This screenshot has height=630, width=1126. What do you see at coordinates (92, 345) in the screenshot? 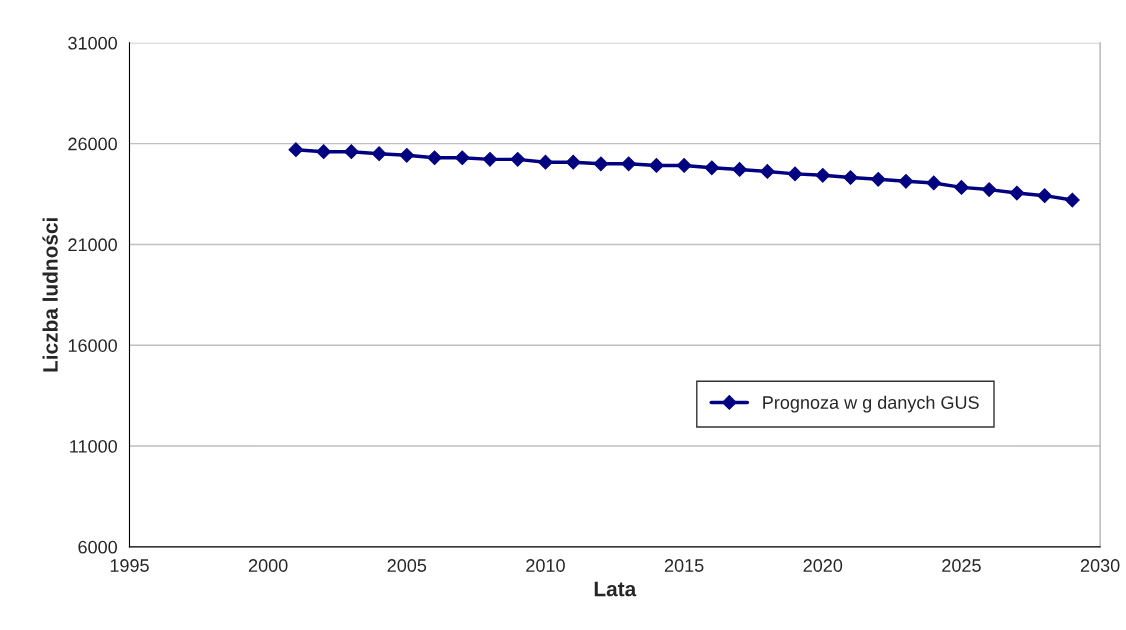
I see `y-tick-label: 16000` at bounding box center [92, 345].